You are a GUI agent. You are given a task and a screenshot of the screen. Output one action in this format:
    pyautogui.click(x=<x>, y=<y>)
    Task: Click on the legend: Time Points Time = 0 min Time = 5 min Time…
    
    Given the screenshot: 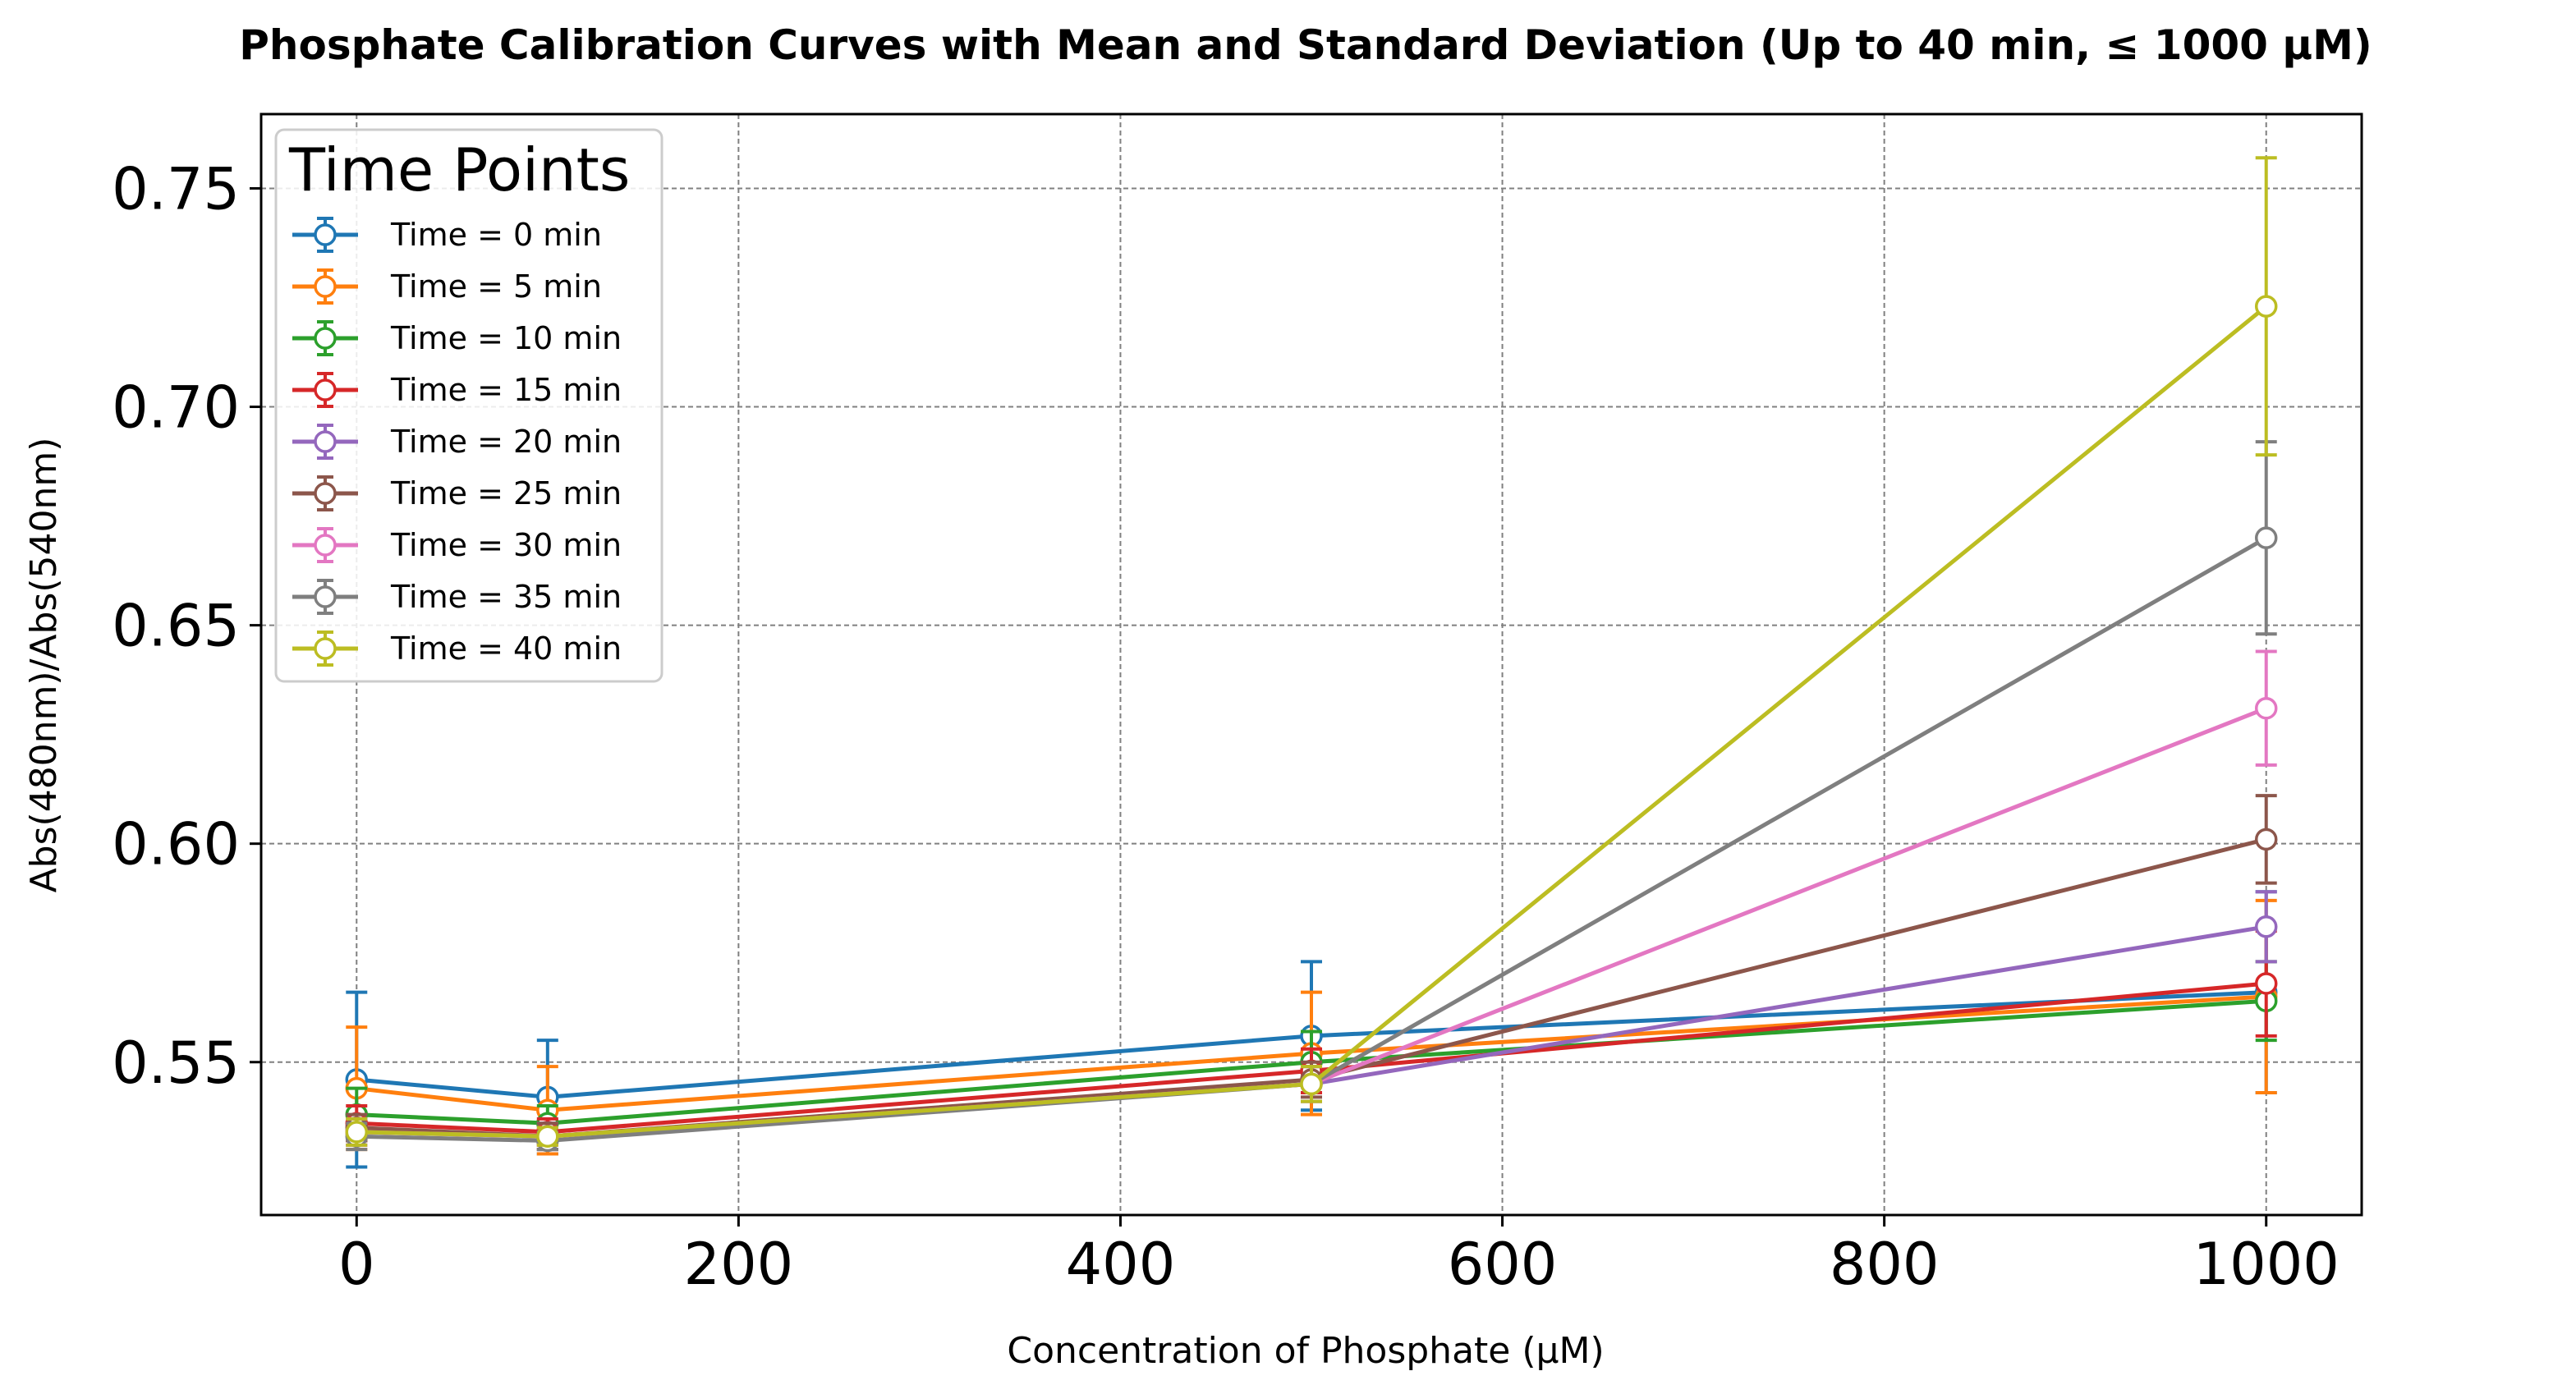 What is the action you would take?
    pyautogui.click(x=469, y=405)
    